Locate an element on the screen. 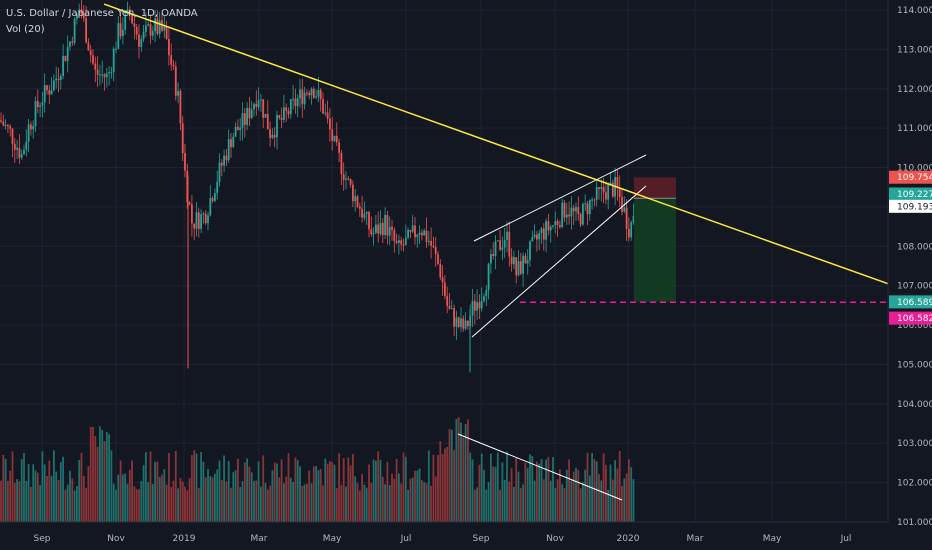  stop-loss-zone is located at coordinates (655, 188).